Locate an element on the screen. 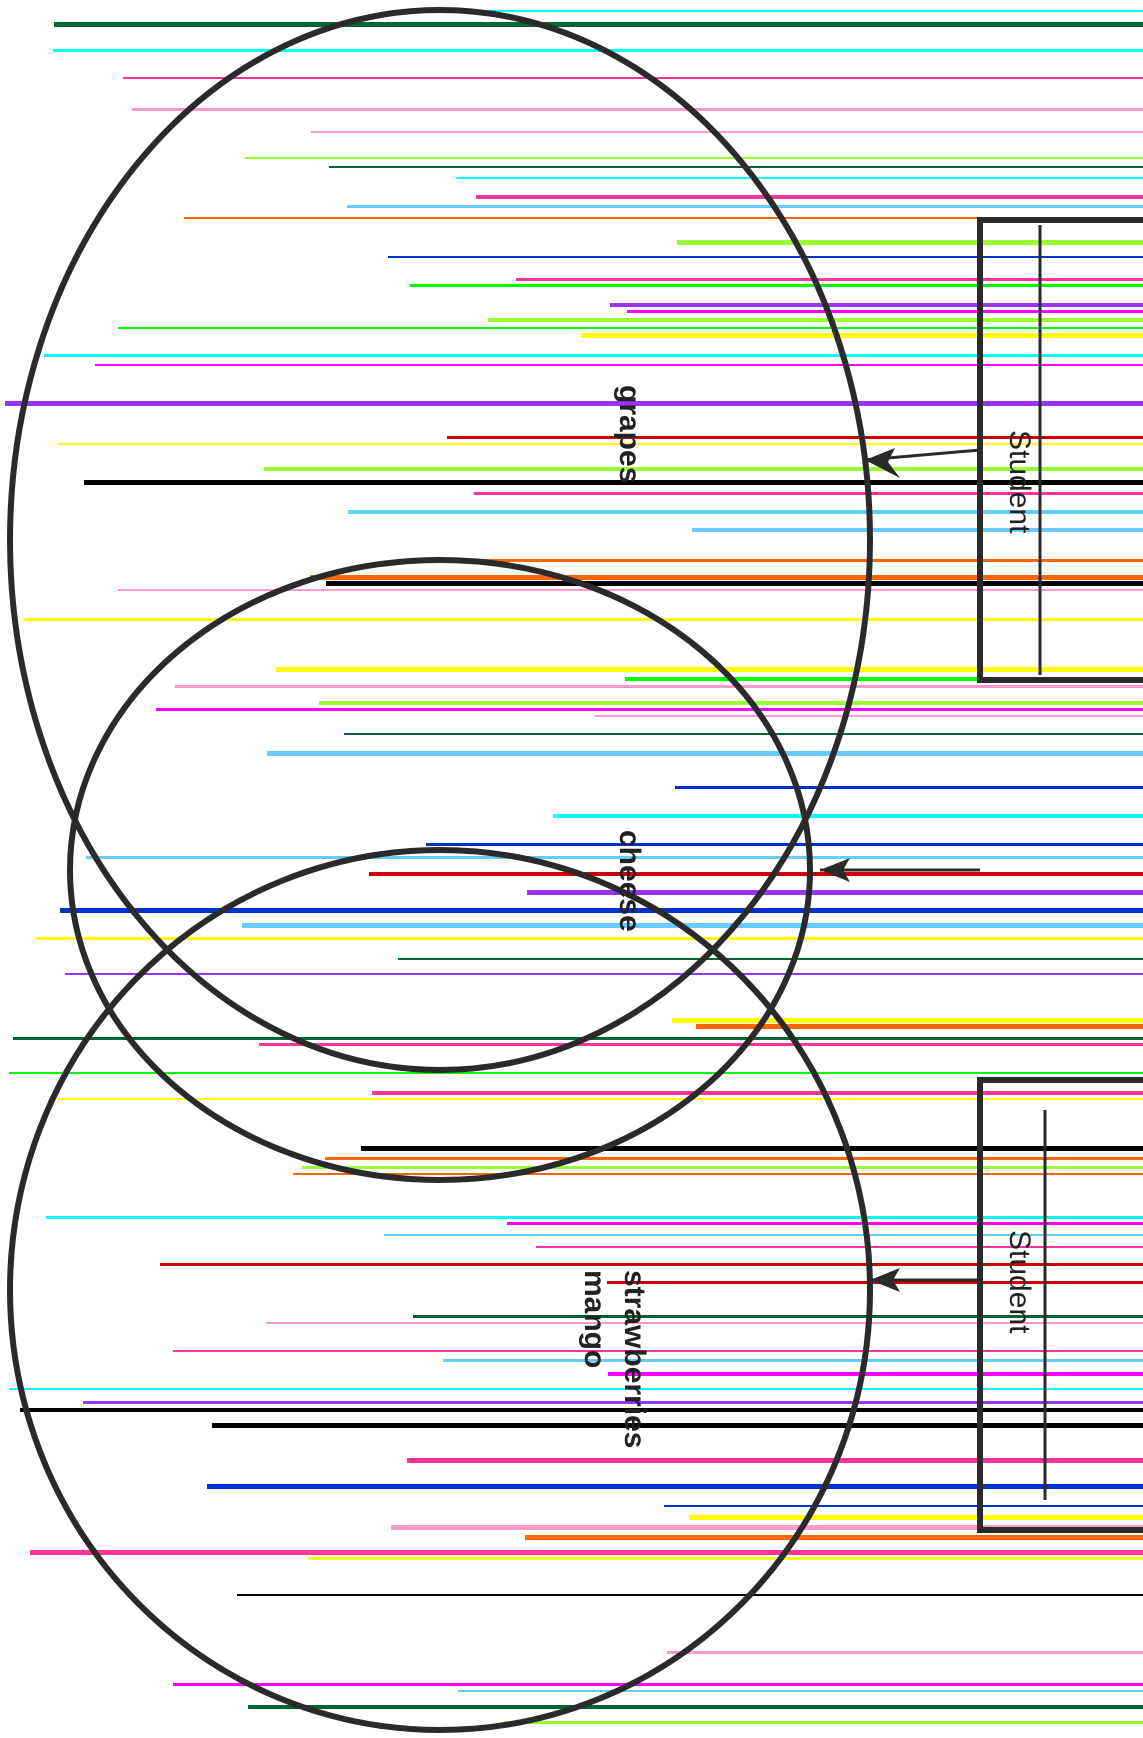  item-grapes: grapes is located at coordinates (629, 434).